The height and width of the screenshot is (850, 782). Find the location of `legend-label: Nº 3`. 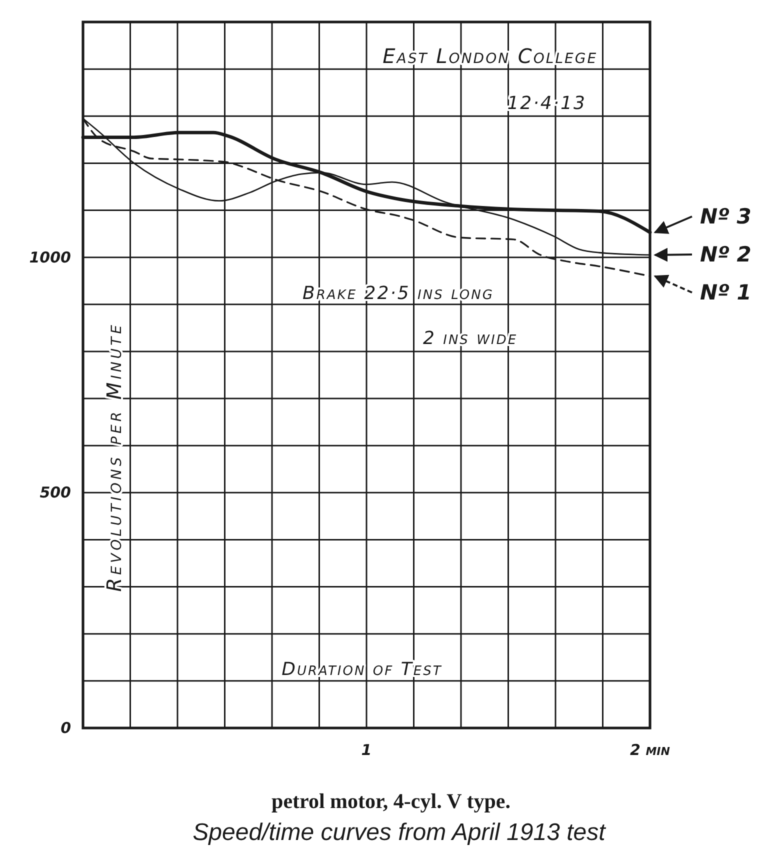

legend-label: Nº 3 is located at coordinates (726, 216).